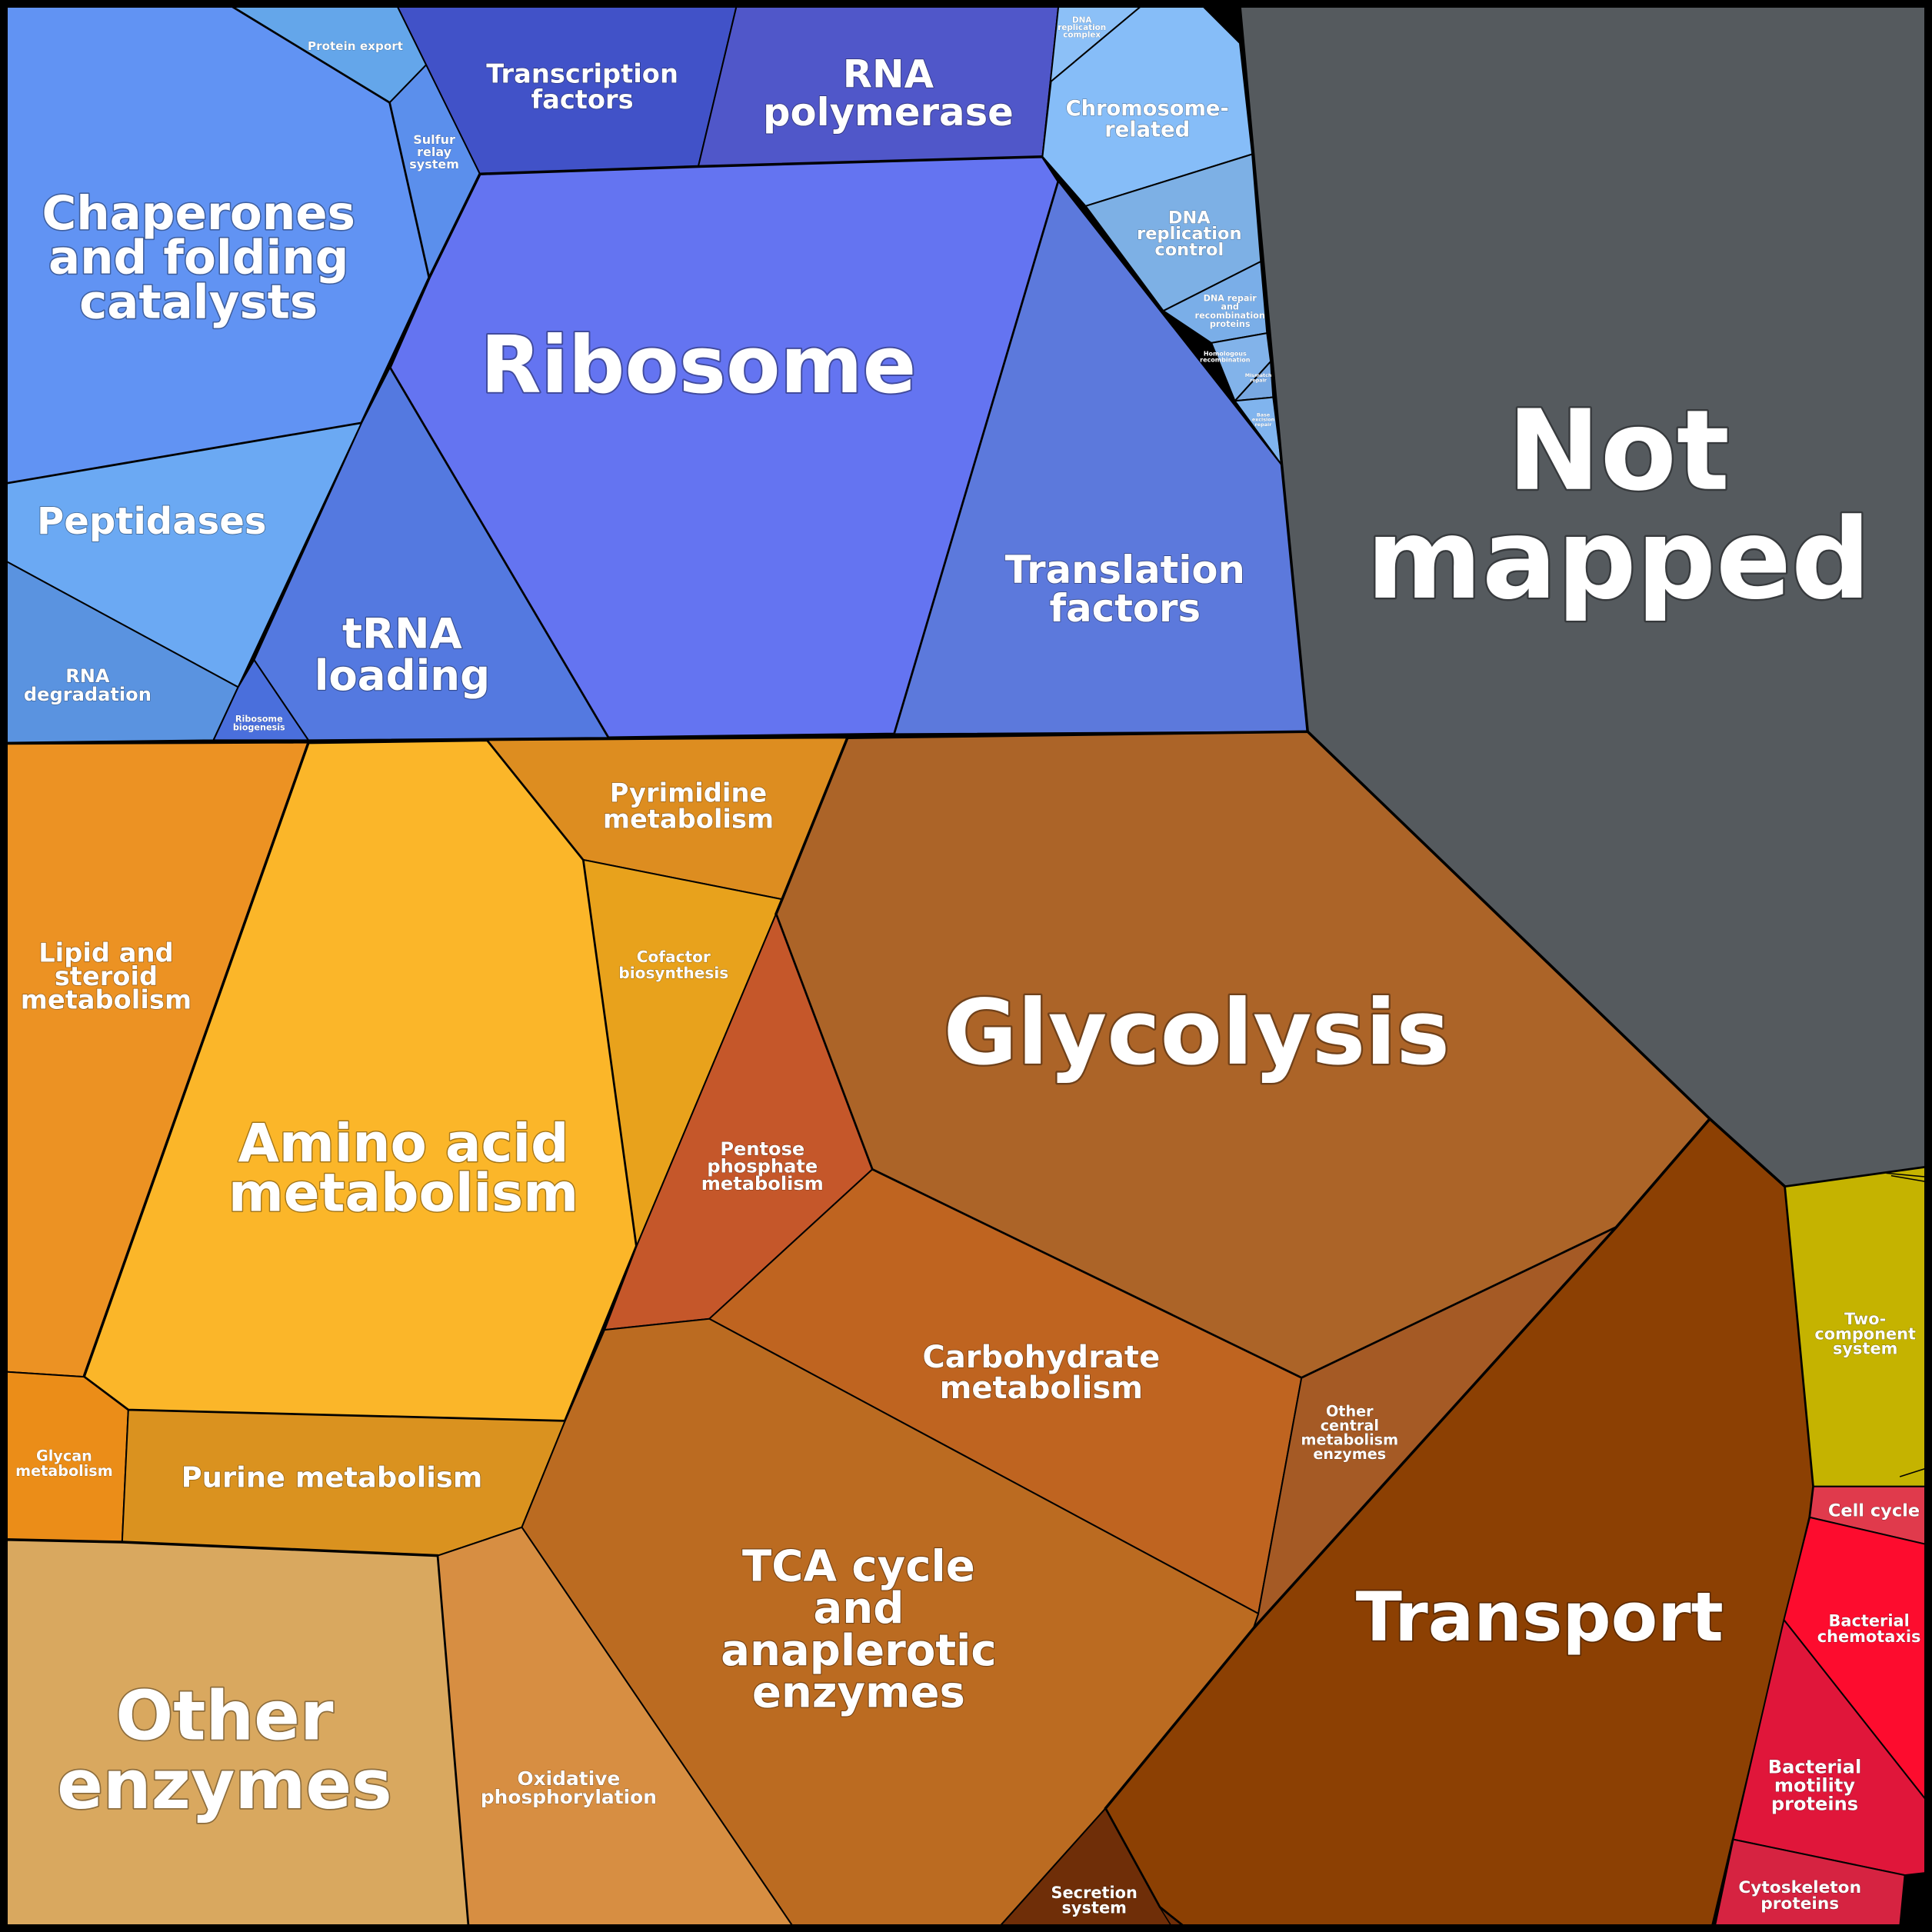  Describe the element at coordinates (1082, 35) in the screenshot. I see `cell-label-line: complex` at that location.